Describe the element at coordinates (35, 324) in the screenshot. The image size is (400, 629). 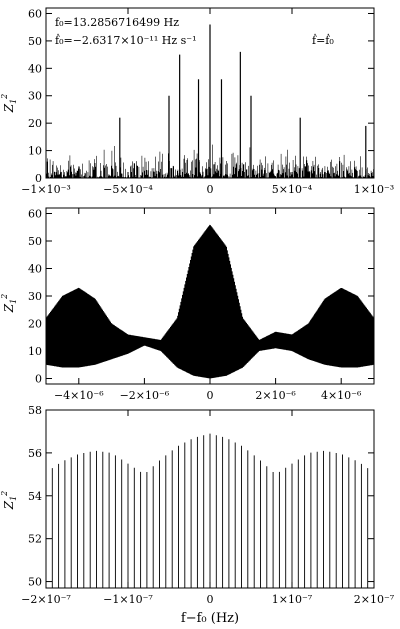
I see `mid-y-tick-label: 20` at that location.